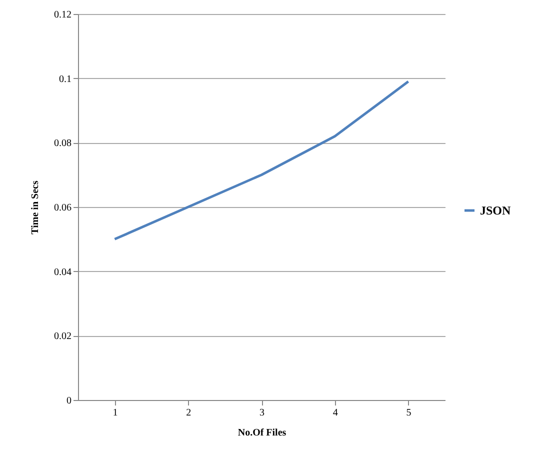 This screenshot has height=464, width=556. What do you see at coordinates (63, 15) in the screenshot?
I see `y-tick-label: 0.12` at bounding box center [63, 15].